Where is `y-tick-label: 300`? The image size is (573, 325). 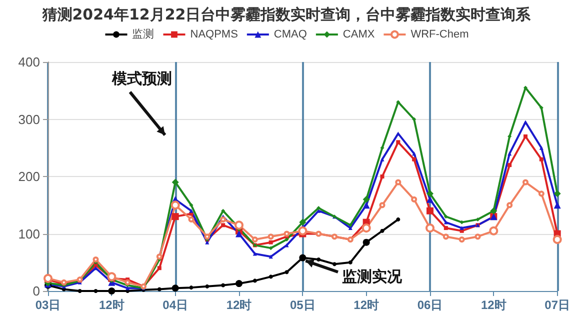
y-tick-label: 300 is located at coordinates (29, 119).